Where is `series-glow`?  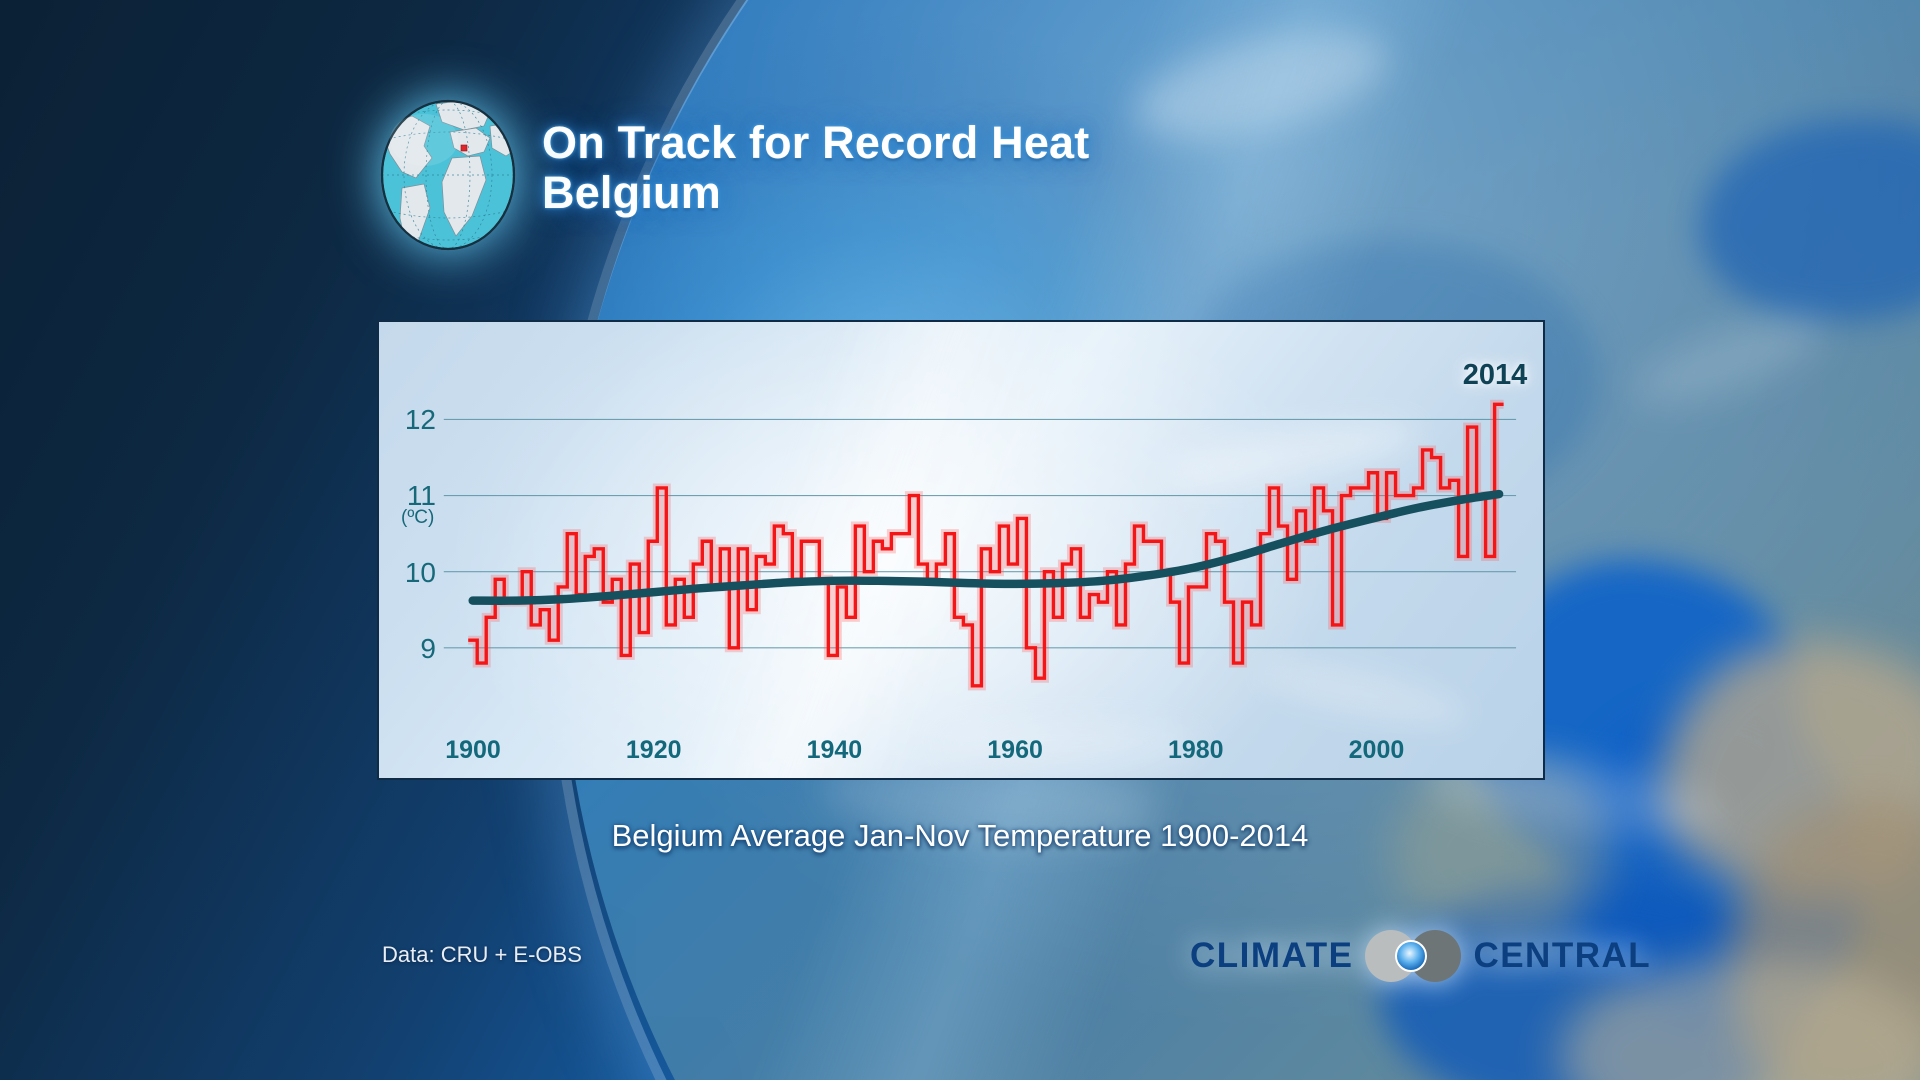 series-glow is located at coordinates (986, 545).